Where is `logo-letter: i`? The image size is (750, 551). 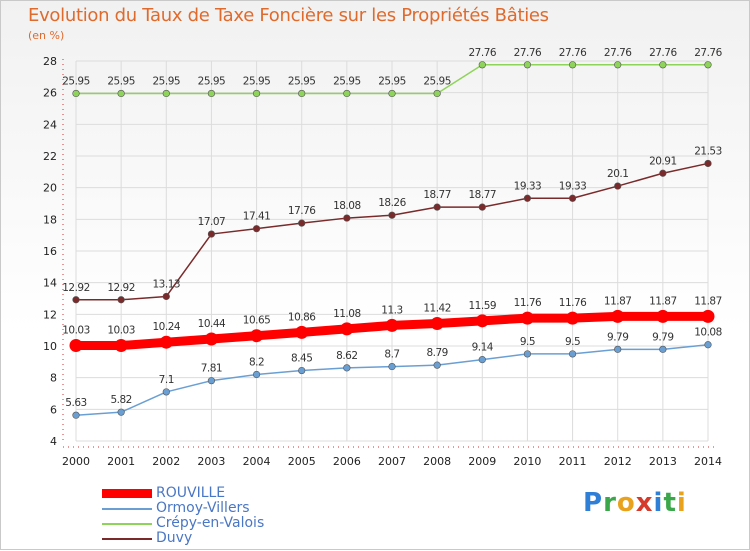 logo-letter: i is located at coordinates (681, 503).